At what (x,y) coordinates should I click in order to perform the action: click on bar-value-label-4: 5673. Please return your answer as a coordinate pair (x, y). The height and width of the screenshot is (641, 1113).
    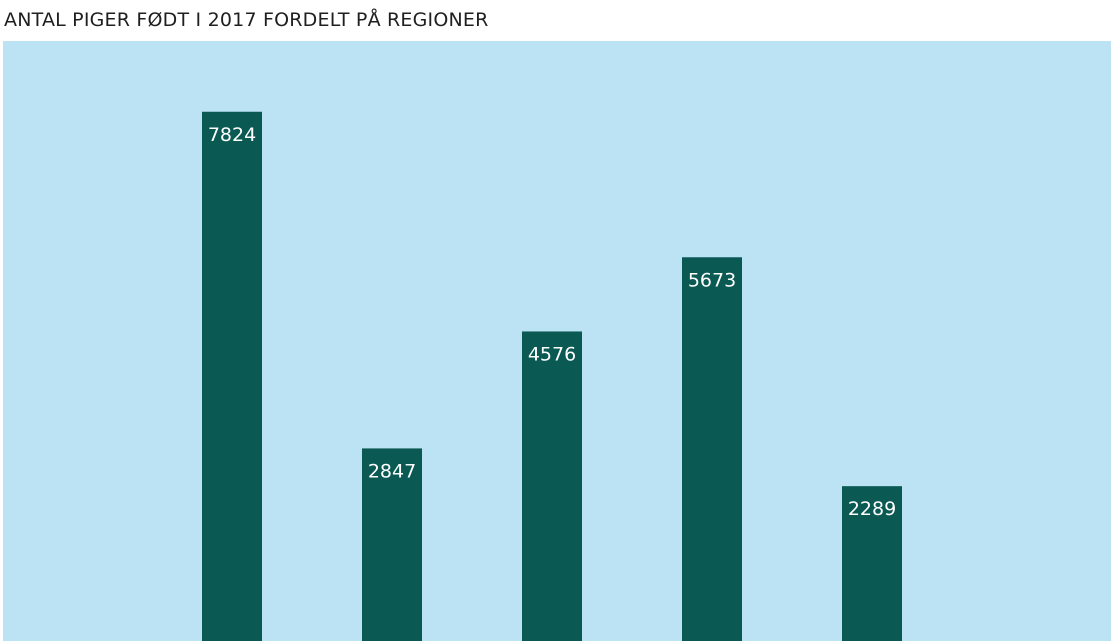
    Looking at the image, I should click on (712, 280).